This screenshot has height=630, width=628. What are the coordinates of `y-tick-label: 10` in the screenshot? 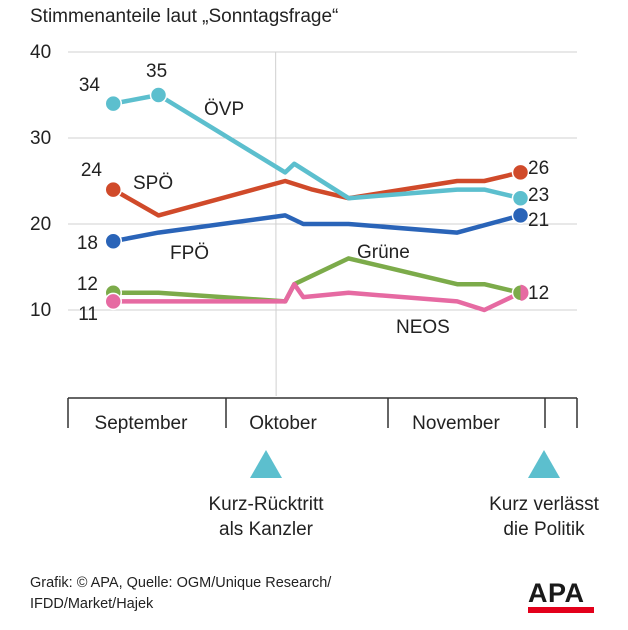 It's located at (40, 310).